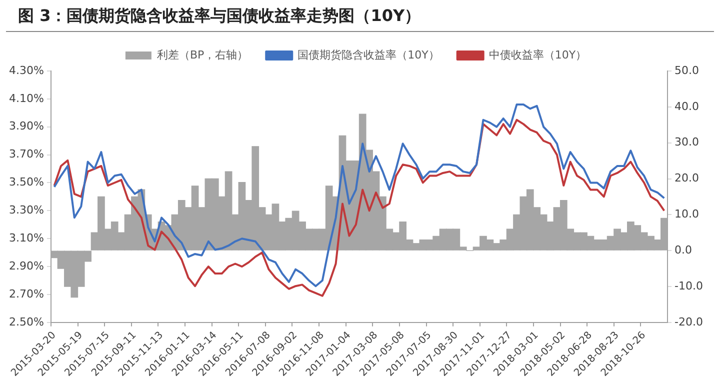 The height and width of the screenshot is (390, 720). Describe the element at coordinates (689, 321) in the screenshot. I see `y2-tick-label: -20.0` at that location.